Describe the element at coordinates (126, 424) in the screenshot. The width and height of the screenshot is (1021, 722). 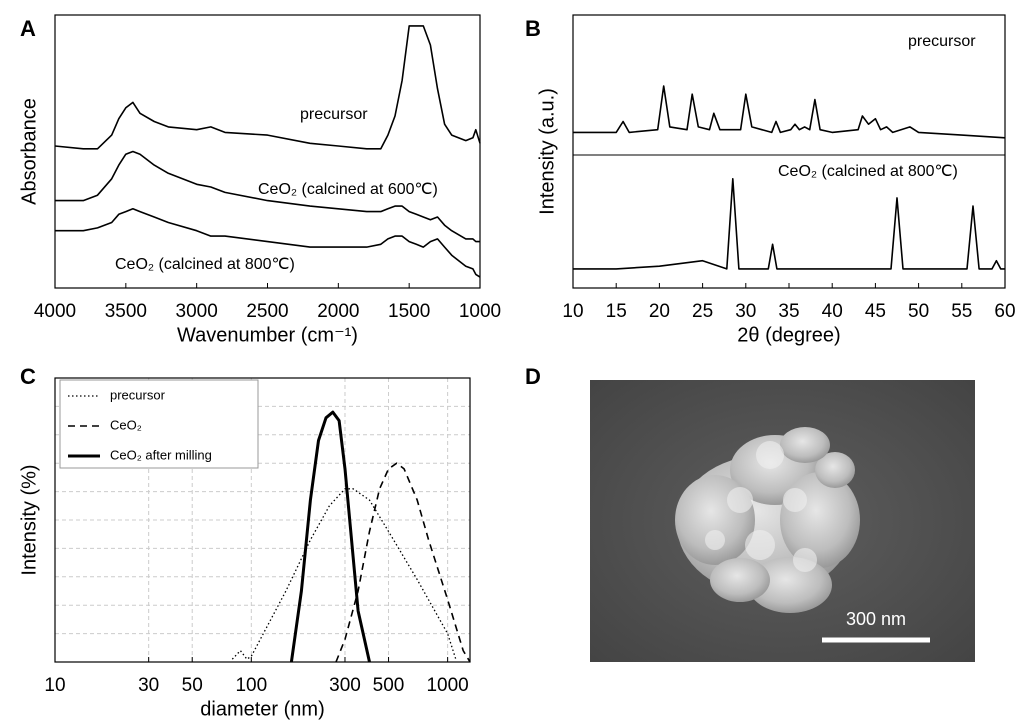
I see `legend-label: CeO₂` at that location.